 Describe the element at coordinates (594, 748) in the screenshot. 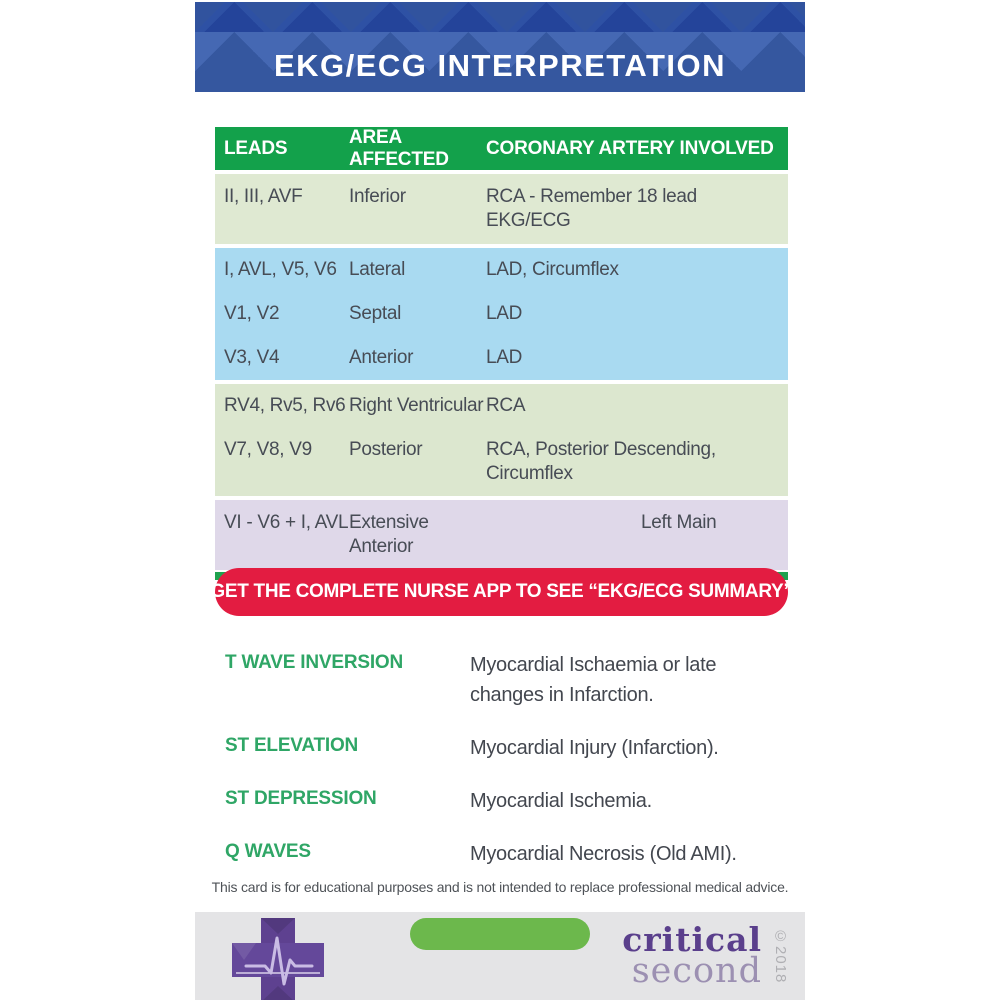

I see `definition-description: Myocardial Injury (Infarction).` at that location.